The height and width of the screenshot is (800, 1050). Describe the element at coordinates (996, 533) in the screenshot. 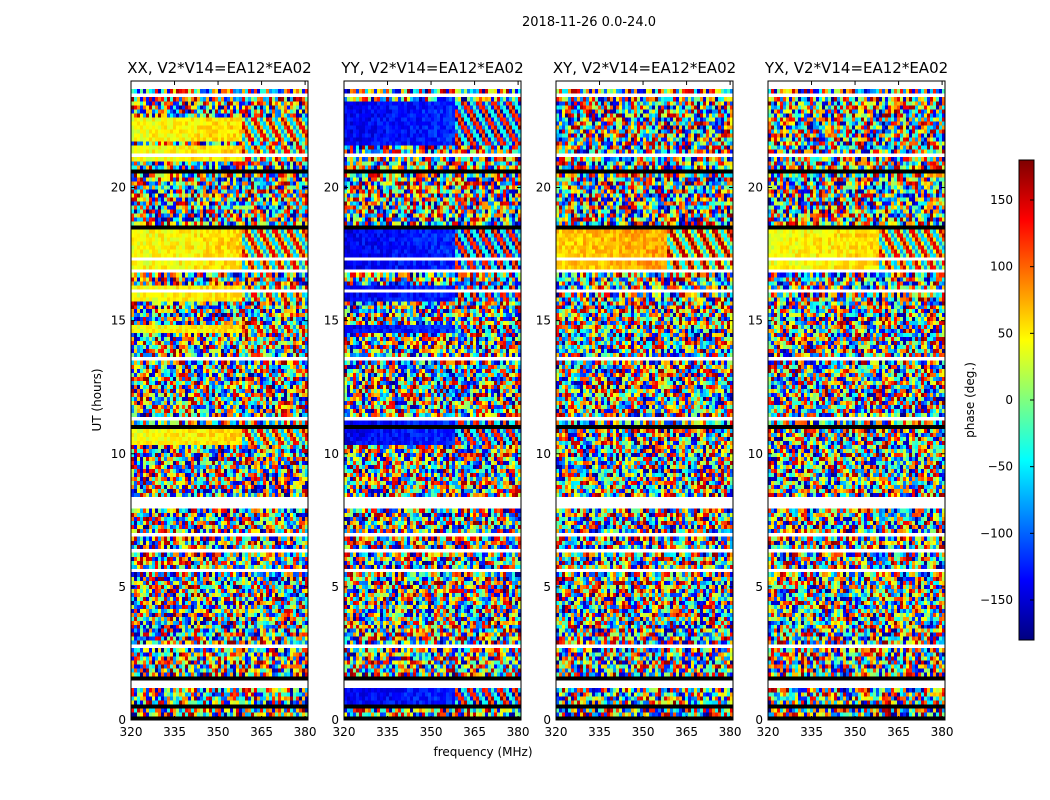

I see `colorbar-tick-label: −100` at that location.